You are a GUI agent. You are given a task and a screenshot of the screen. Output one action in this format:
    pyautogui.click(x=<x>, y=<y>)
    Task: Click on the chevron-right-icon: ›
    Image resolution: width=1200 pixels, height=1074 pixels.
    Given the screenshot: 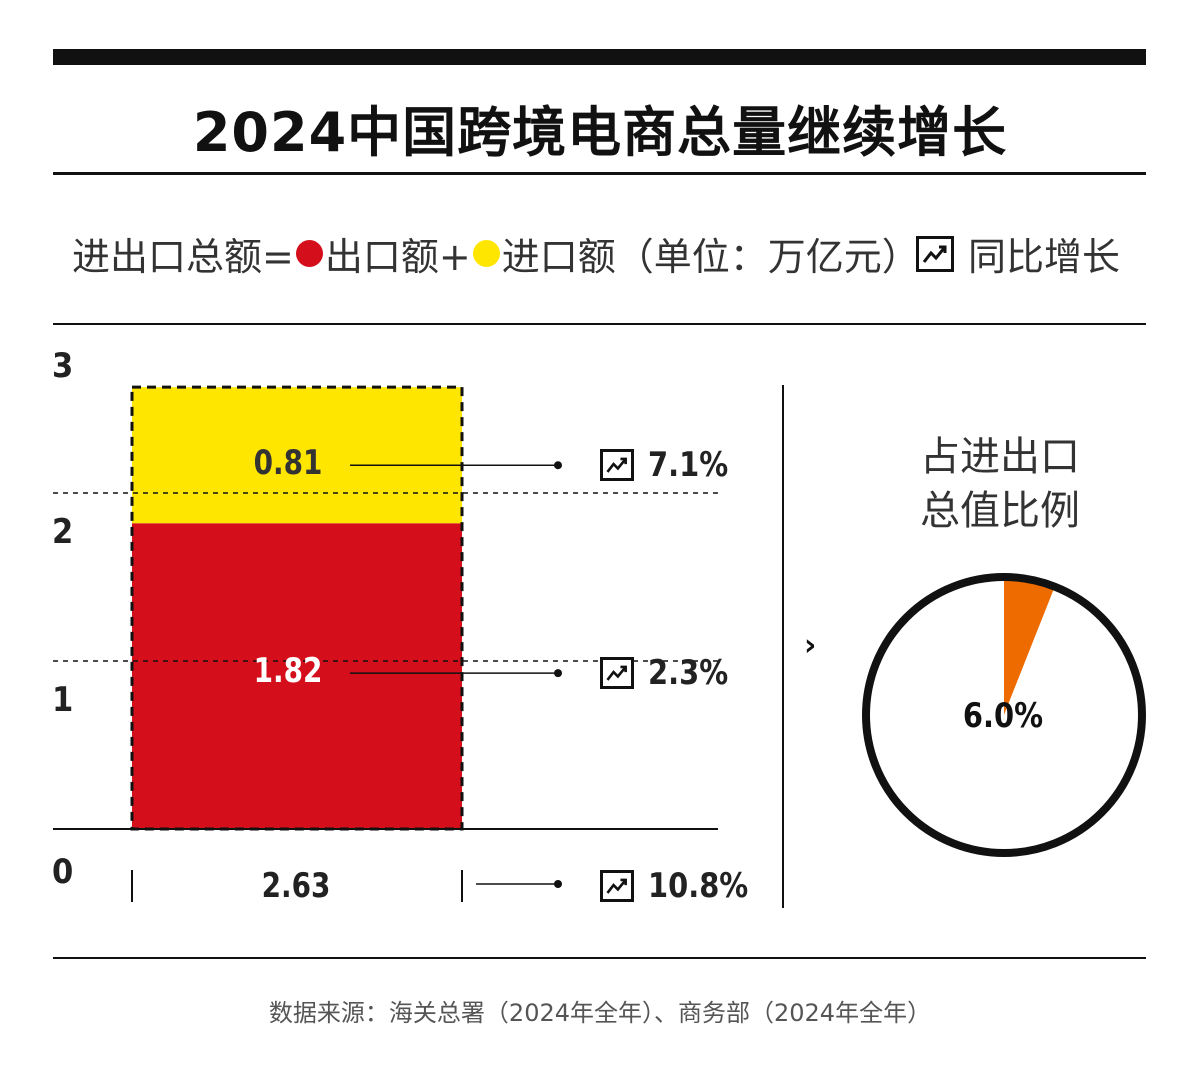 What is the action you would take?
    pyautogui.click(x=810, y=645)
    